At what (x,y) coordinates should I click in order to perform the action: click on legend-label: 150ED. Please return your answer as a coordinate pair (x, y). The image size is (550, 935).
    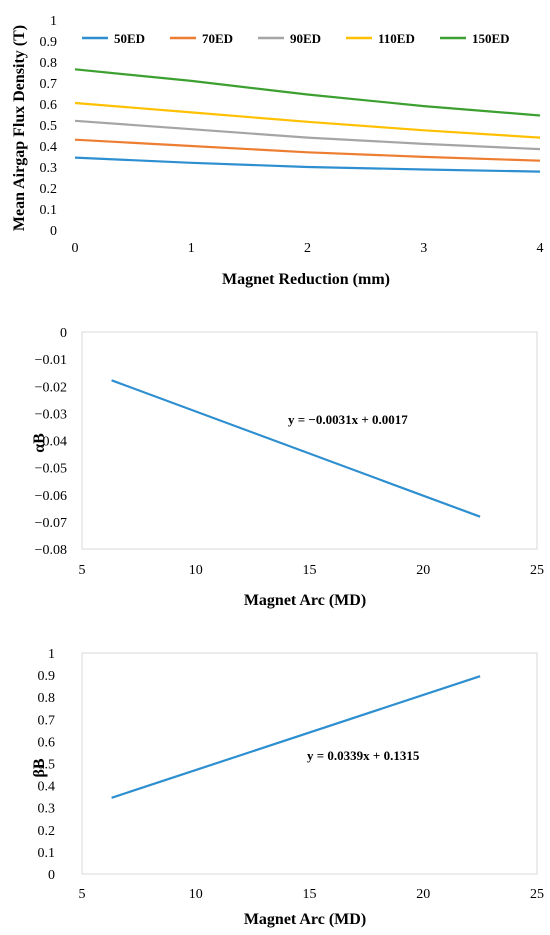
    Looking at the image, I should click on (491, 38).